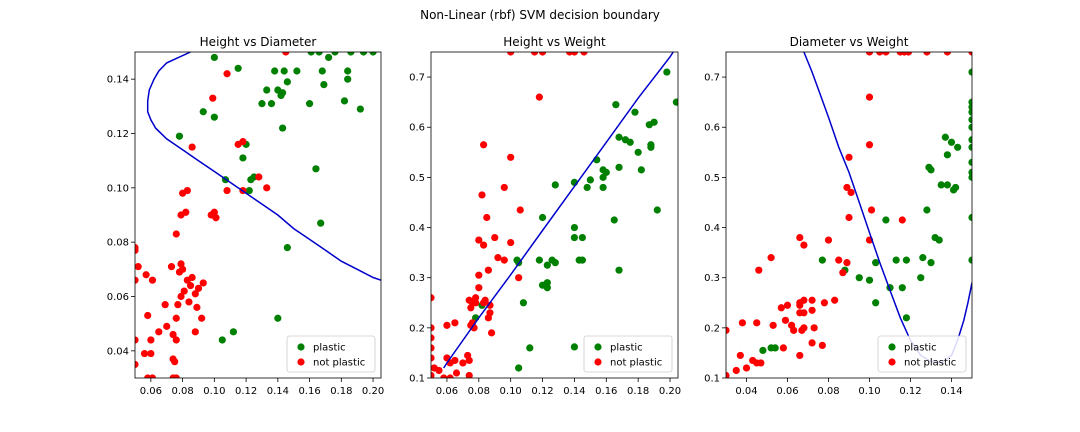 The height and width of the screenshot is (432, 1080). I want to click on x-tick-label: 0.14, so click(574, 391).